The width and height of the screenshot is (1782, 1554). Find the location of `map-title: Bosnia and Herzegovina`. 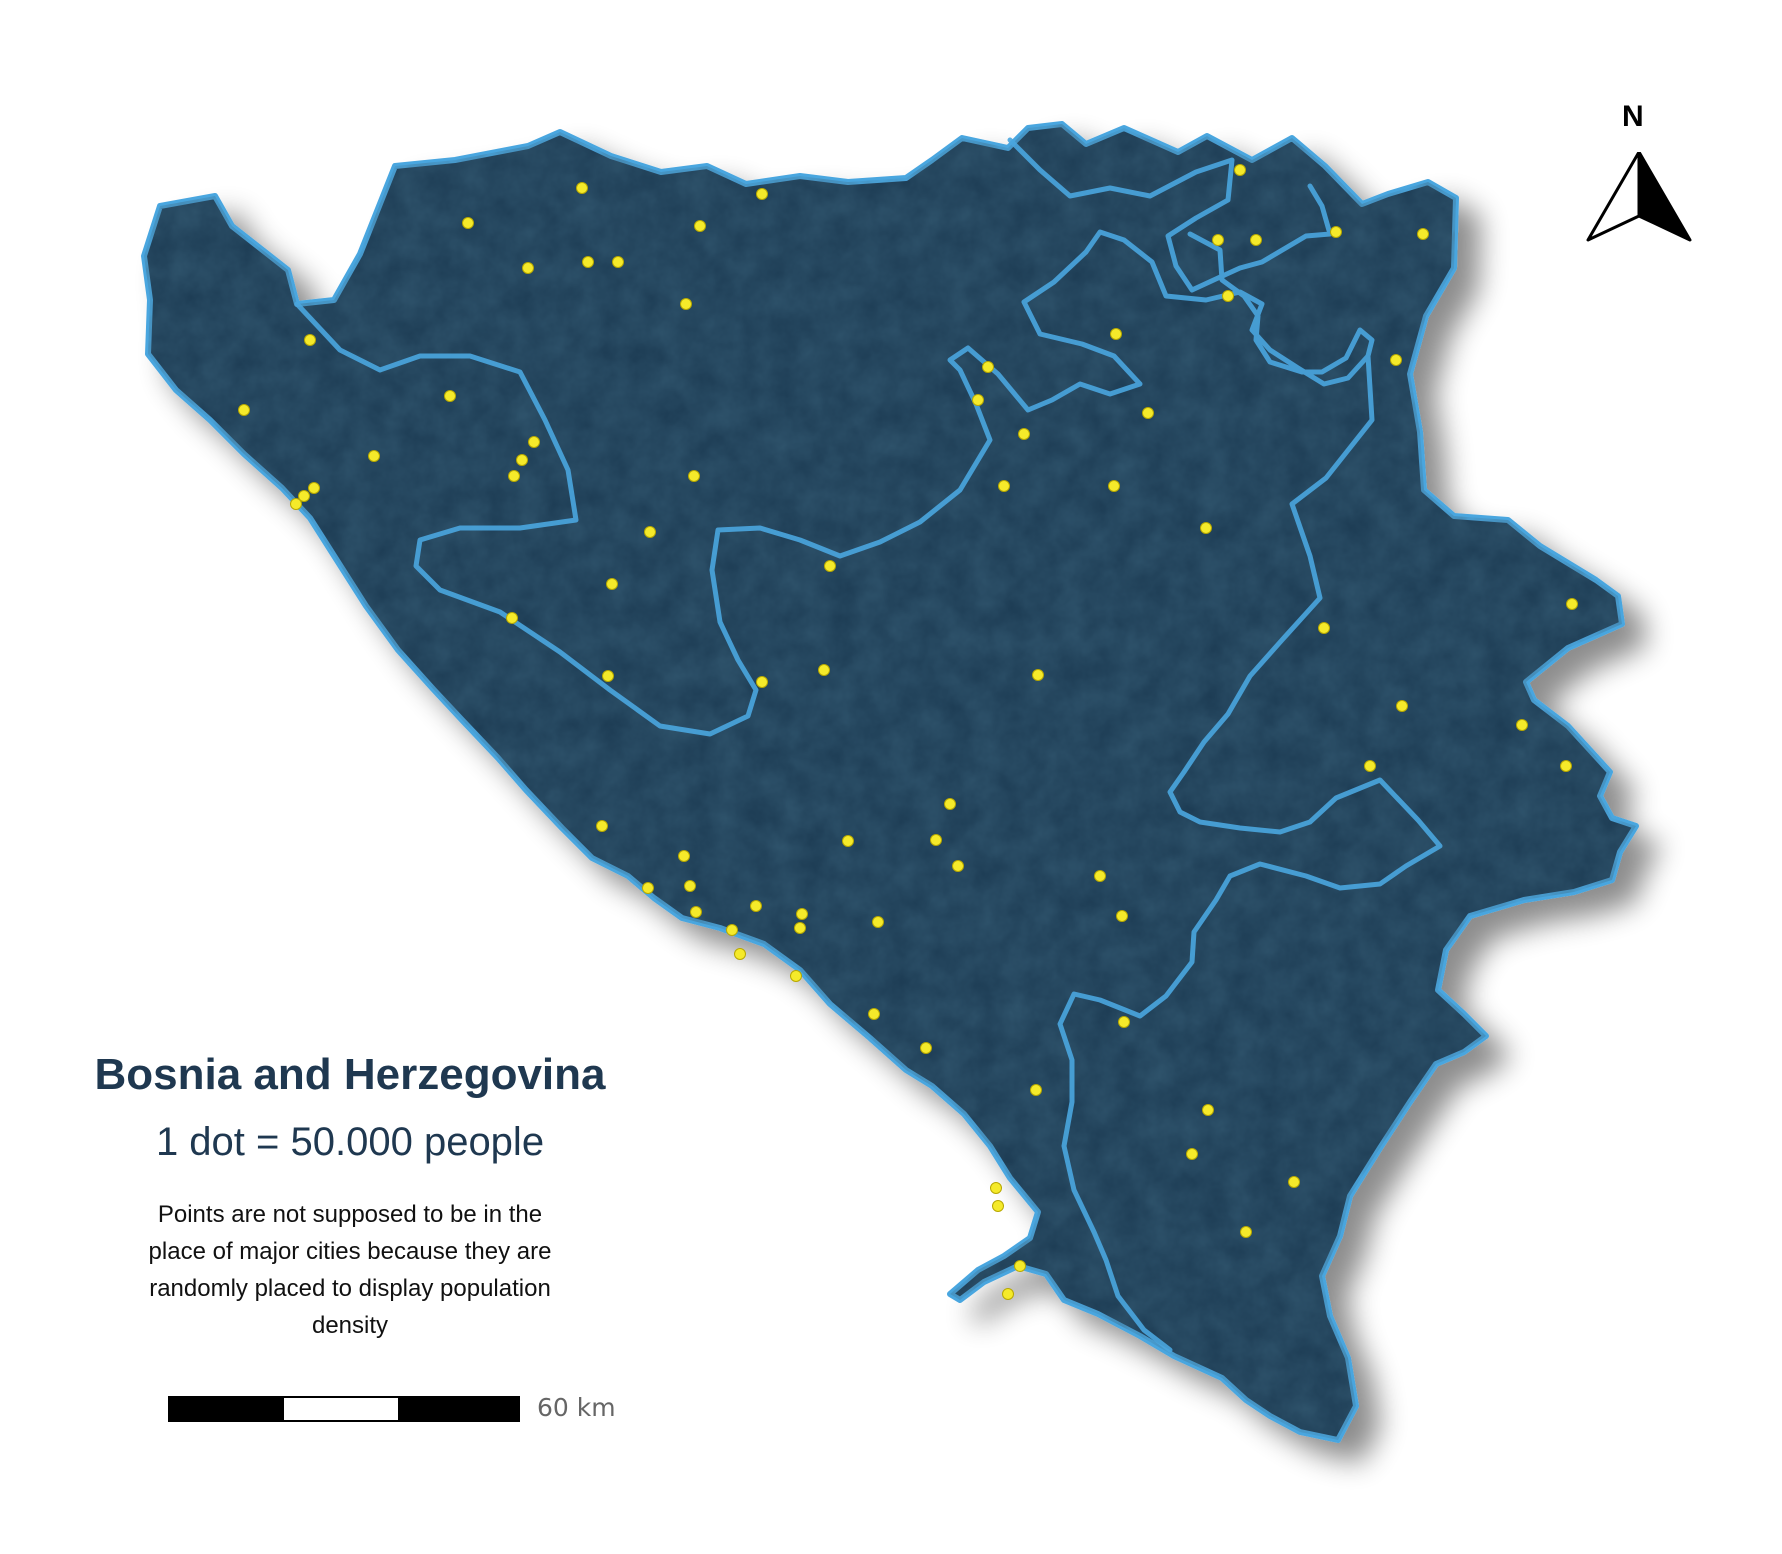

map-title: Bosnia and Herzegovina is located at coordinates (350, 1074).